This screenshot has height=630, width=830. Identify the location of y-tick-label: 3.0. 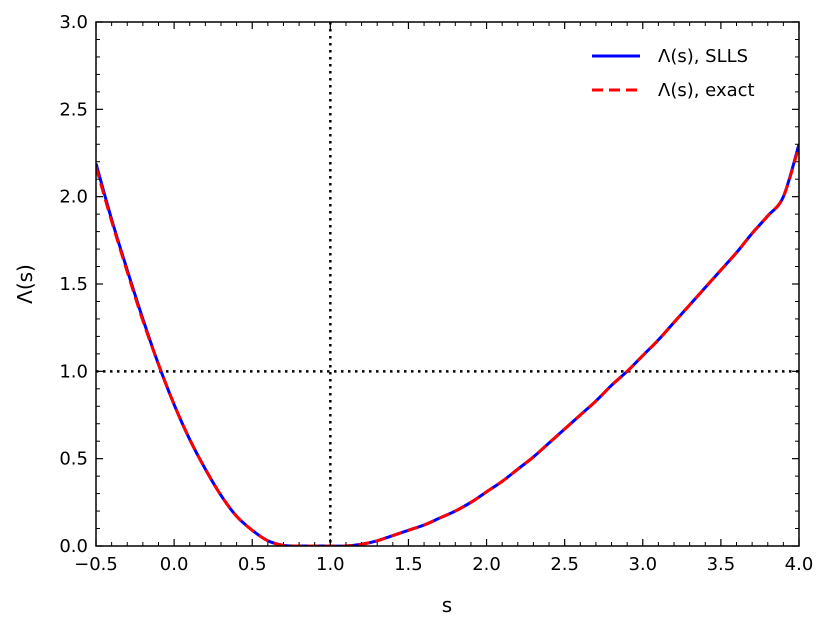
(73, 22).